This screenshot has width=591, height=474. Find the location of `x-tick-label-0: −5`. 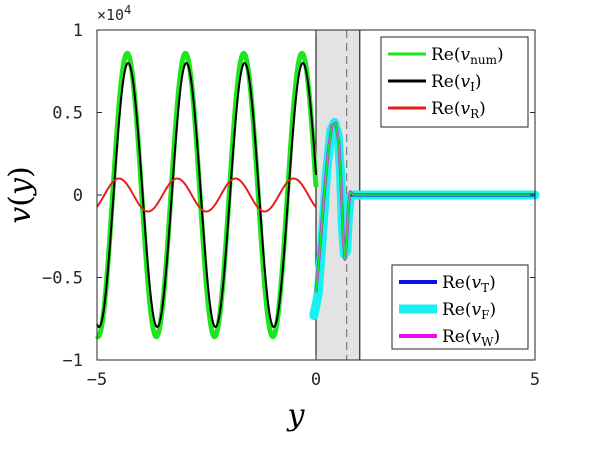

x-tick-label-0: −5 is located at coordinates (97, 380).